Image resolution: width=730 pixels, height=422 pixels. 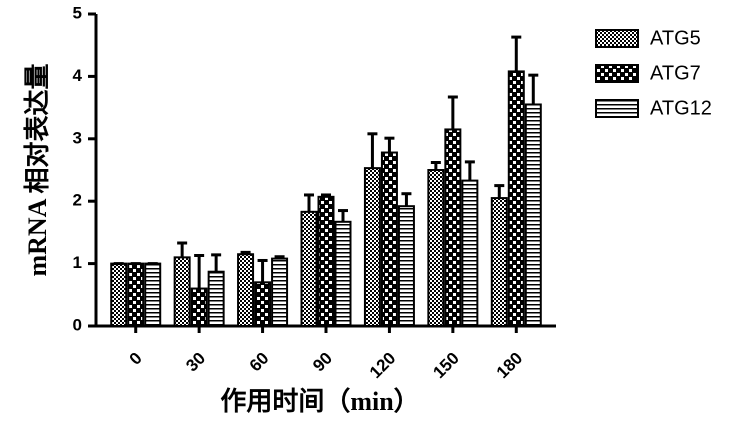 What do you see at coordinates (445, 365) in the screenshot?
I see `x-tick-label: 150` at bounding box center [445, 365].